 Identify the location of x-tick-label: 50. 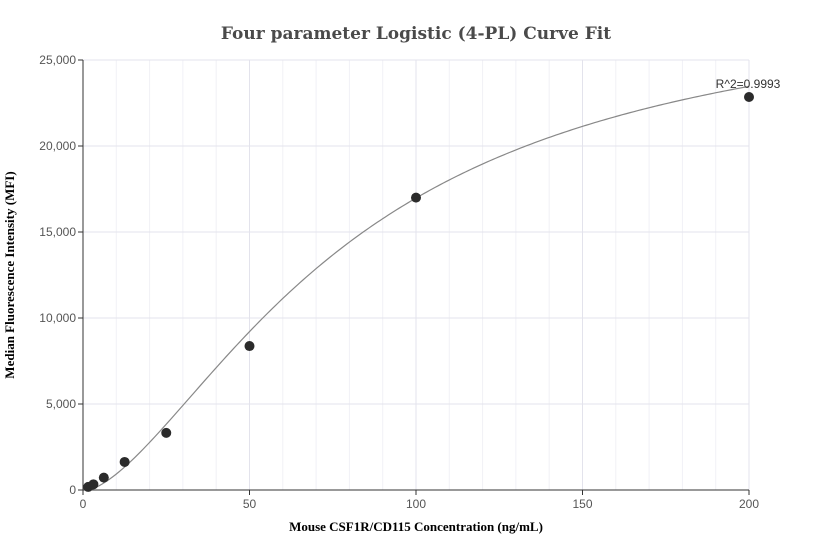
(250, 504).